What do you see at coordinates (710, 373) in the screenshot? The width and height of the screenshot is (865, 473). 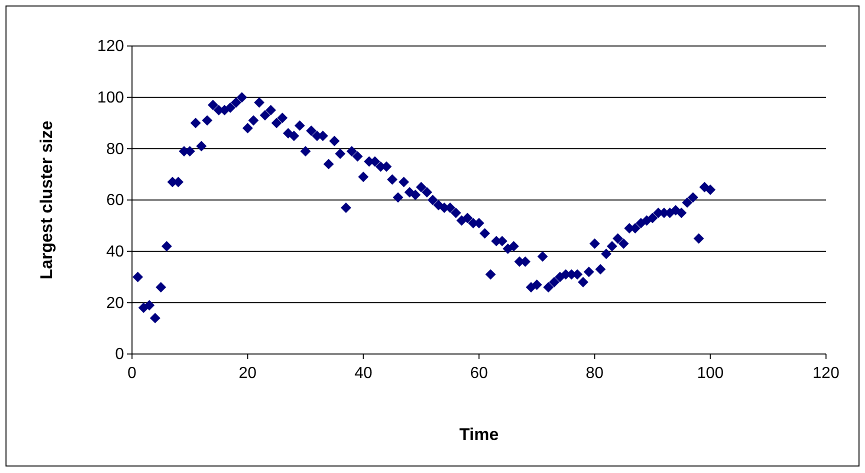 I see `x-tick-label: 100` at bounding box center [710, 373].